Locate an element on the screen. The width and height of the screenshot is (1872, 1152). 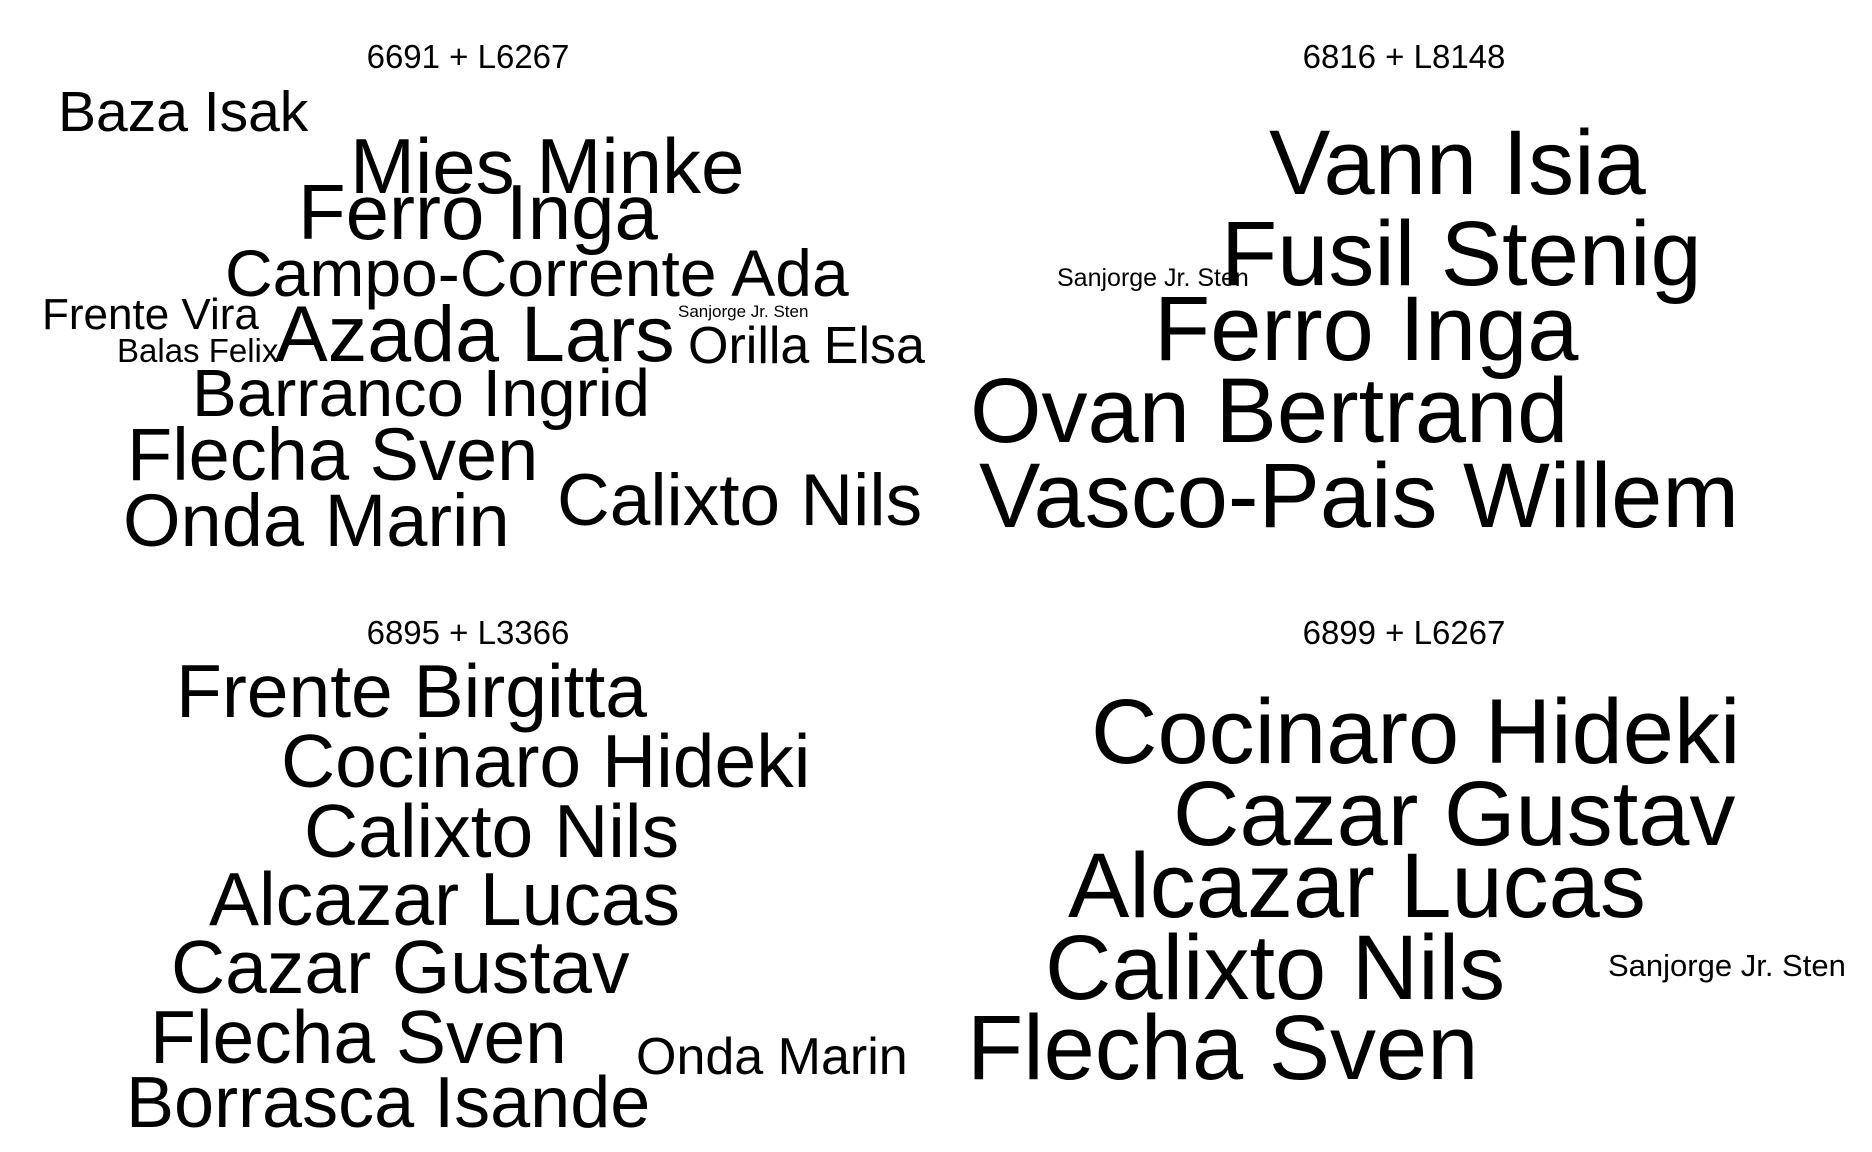
panel-title: 6816 + L8148 is located at coordinates (1404, 56).